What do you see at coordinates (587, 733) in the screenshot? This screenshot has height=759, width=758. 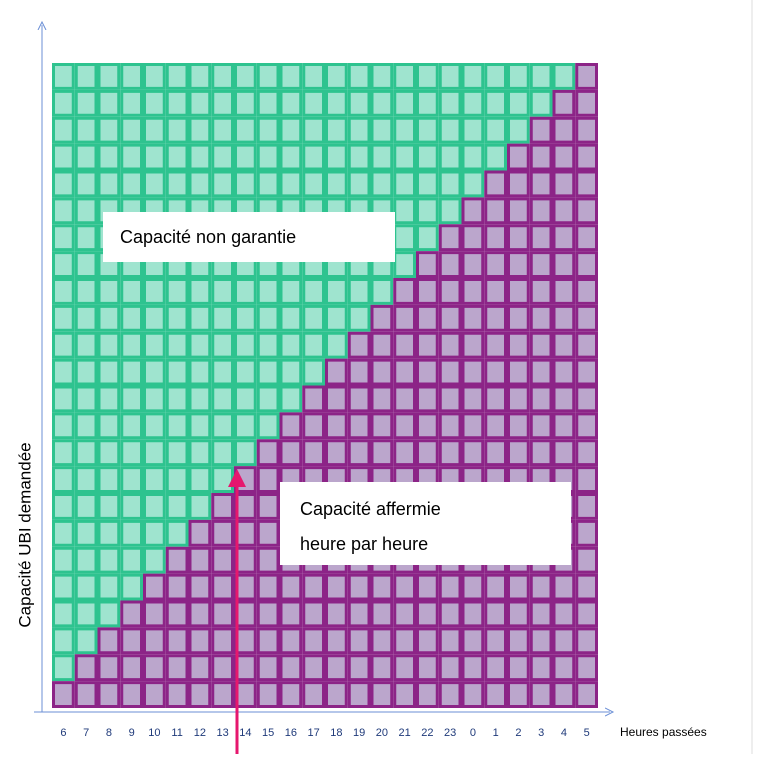 I see `hour-label: 5` at bounding box center [587, 733].